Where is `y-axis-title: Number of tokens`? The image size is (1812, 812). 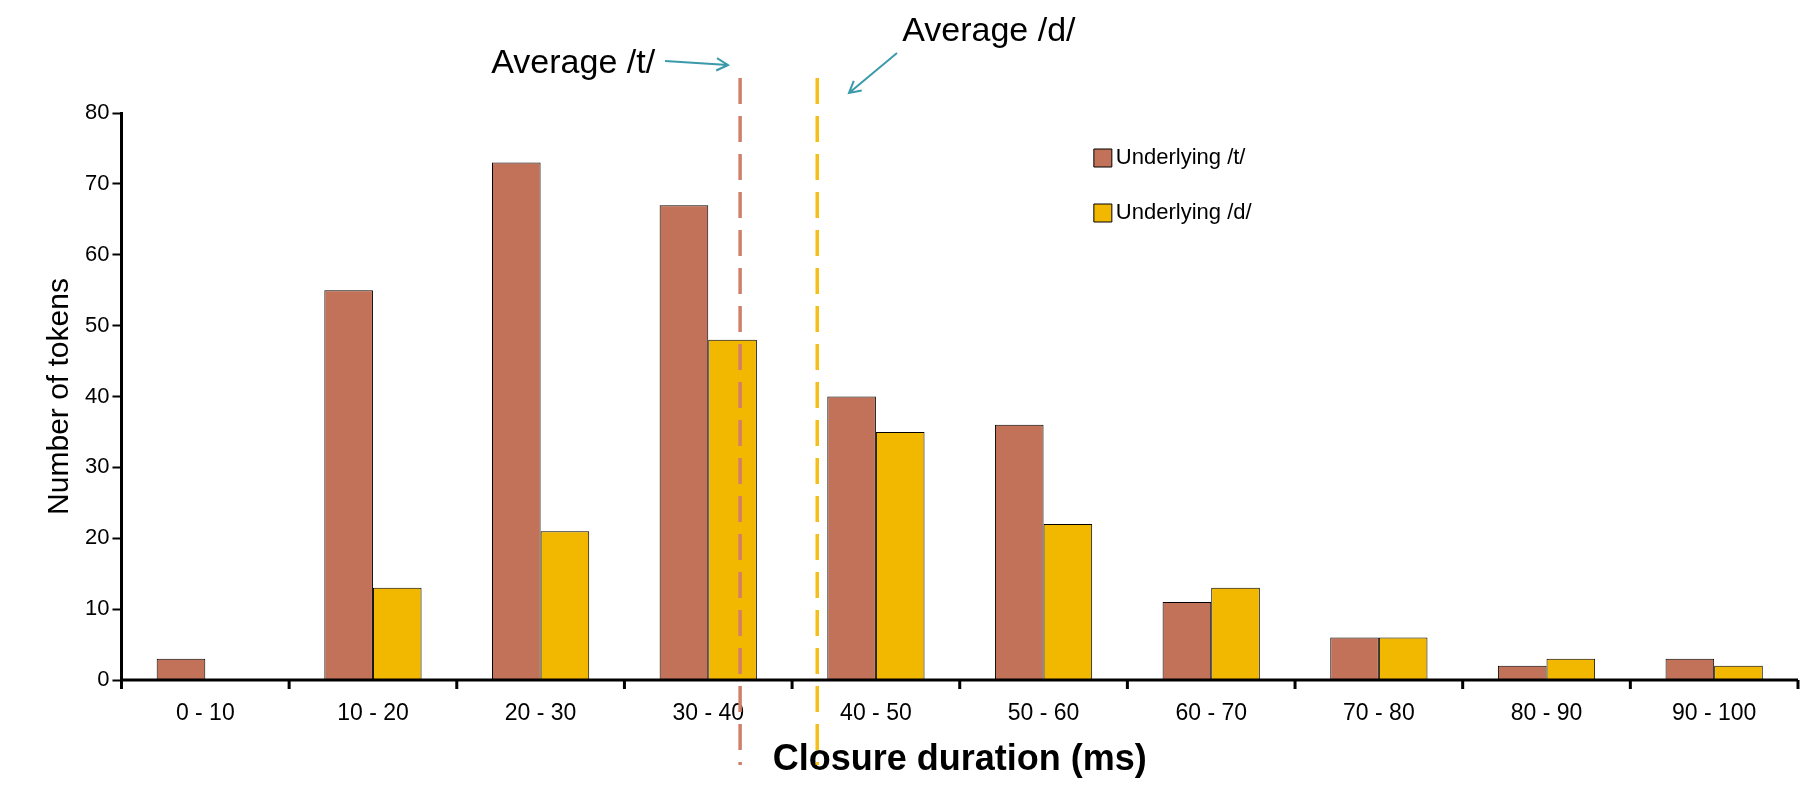
y-axis-title: Number of tokens is located at coordinates (58, 396).